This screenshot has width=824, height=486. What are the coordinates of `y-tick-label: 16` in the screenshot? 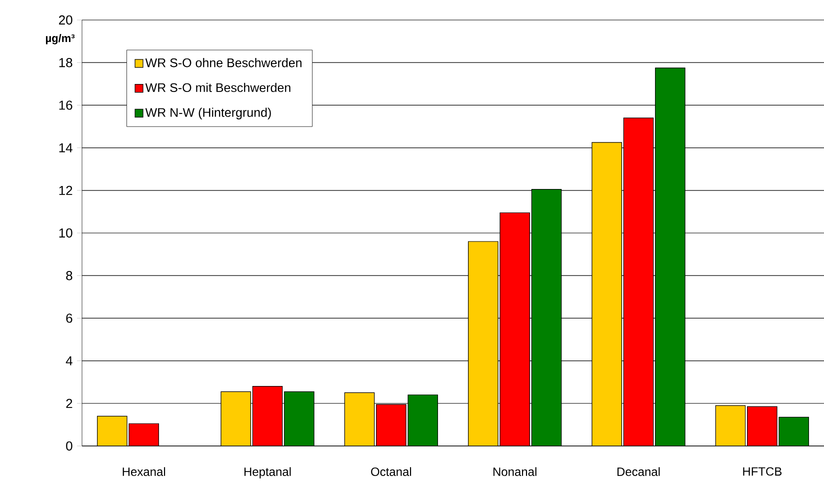 It's located at (65, 105).